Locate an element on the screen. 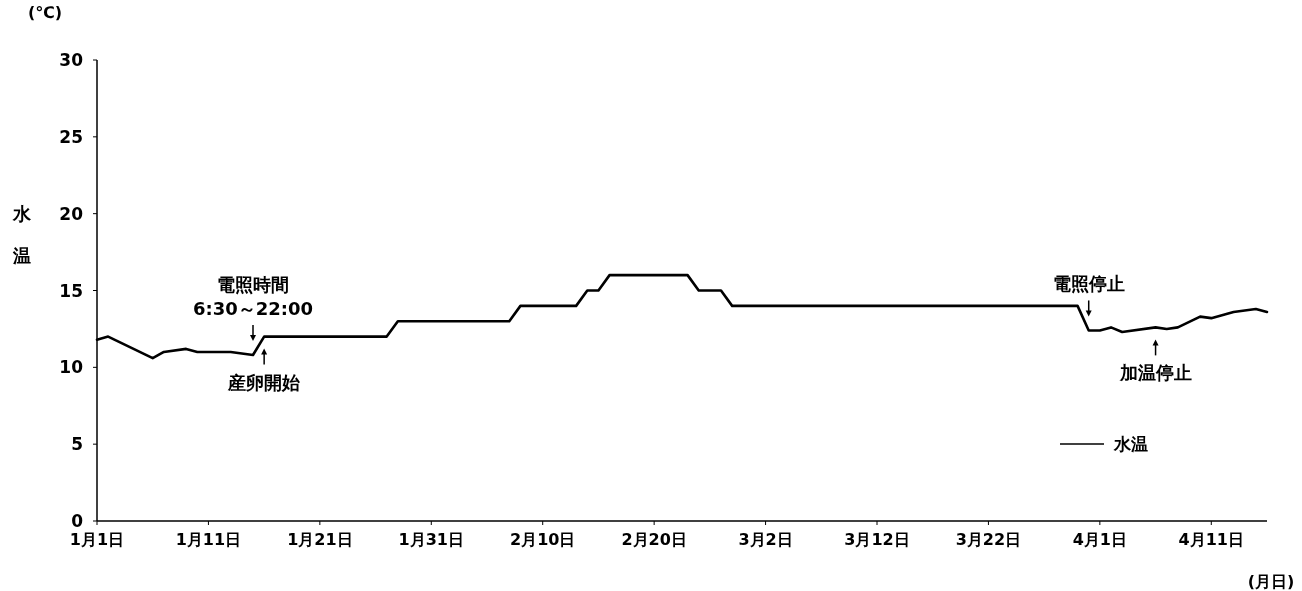 Image resolution: width=1302 pixels, height=591 pixels. x-tick-label: 3月2日 is located at coordinates (765, 539).